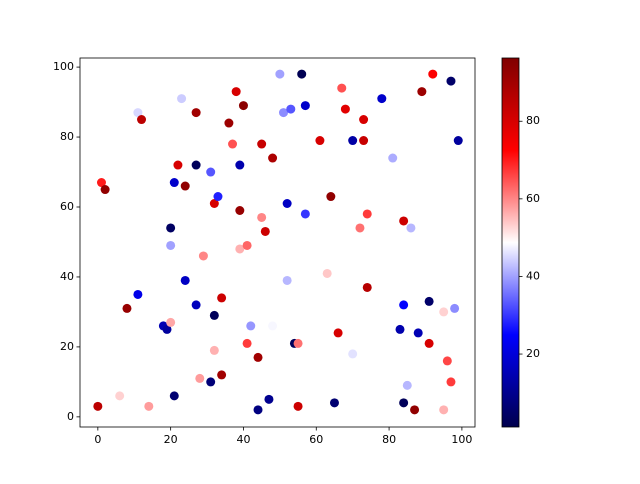  I want to click on y-tick-label: 0, so click(70, 416).